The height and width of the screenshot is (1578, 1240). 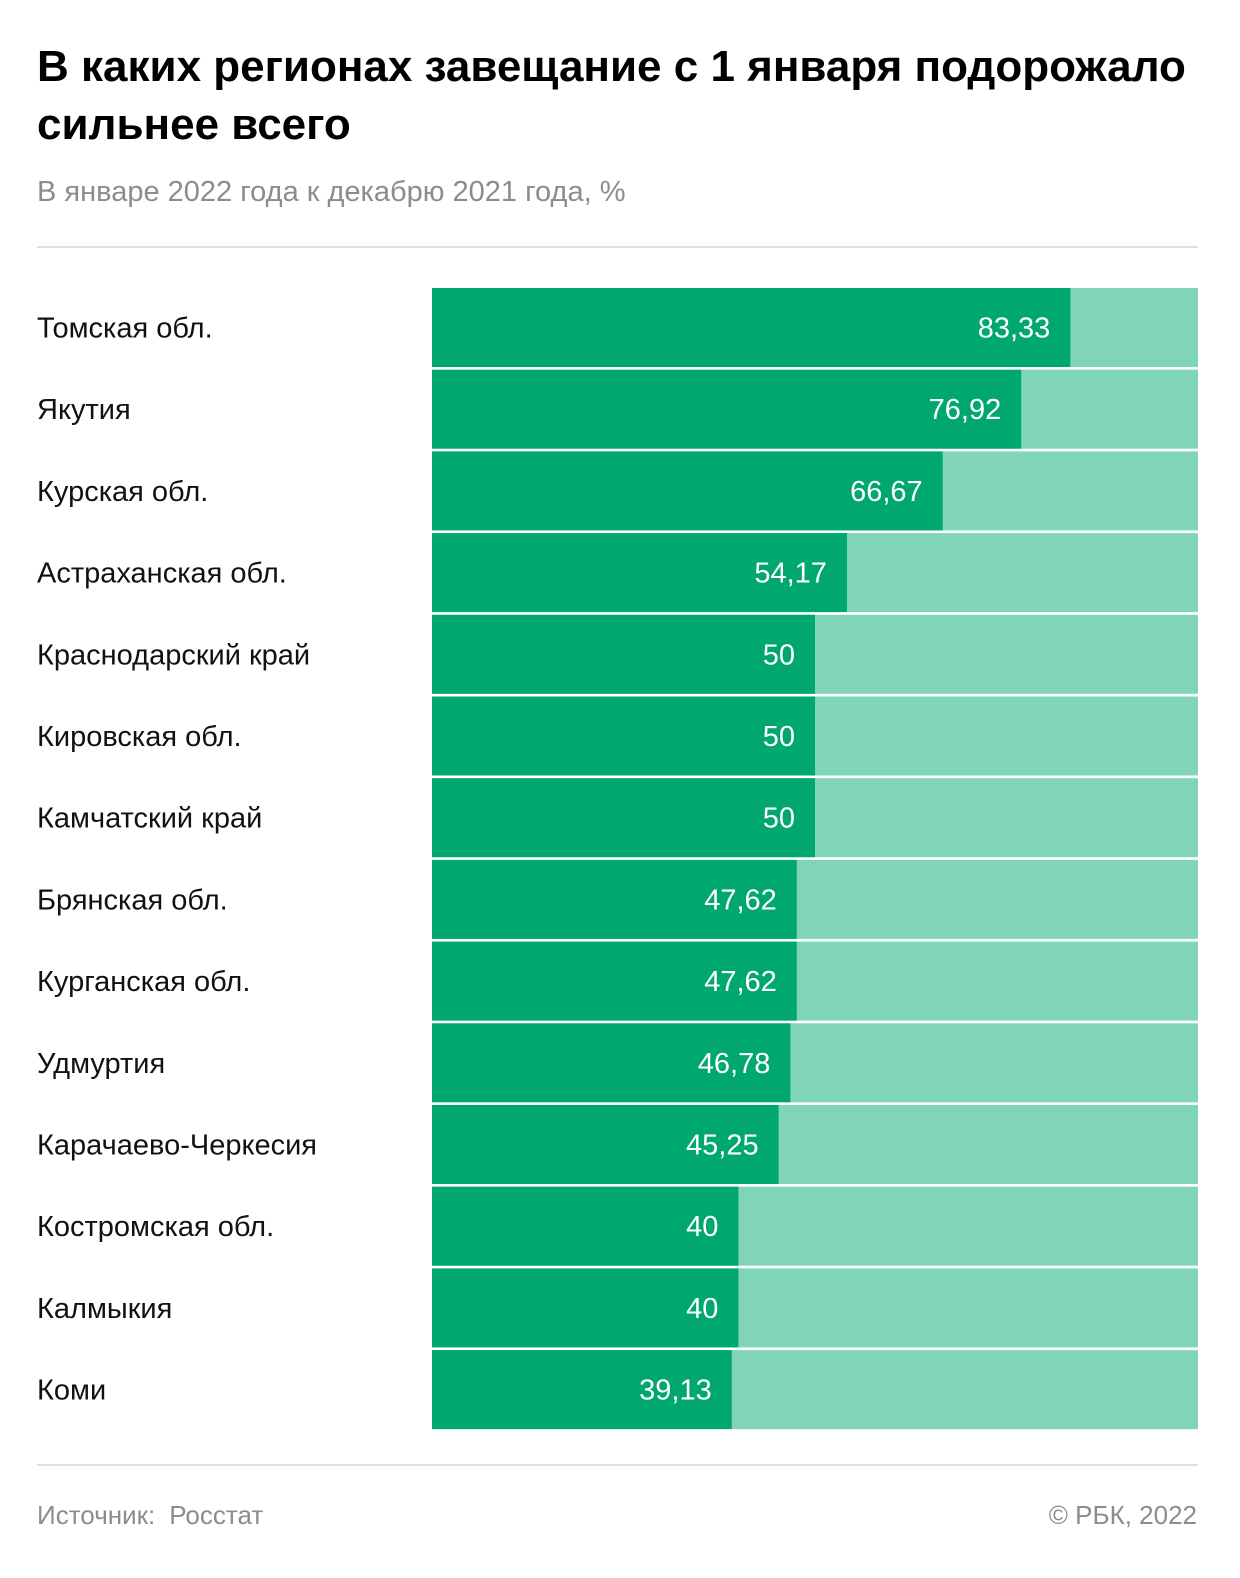 What do you see at coordinates (177, 1146) in the screenshot?
I see `category-label: Карачаево-Черкесия` at bounding box center [177, 1146].